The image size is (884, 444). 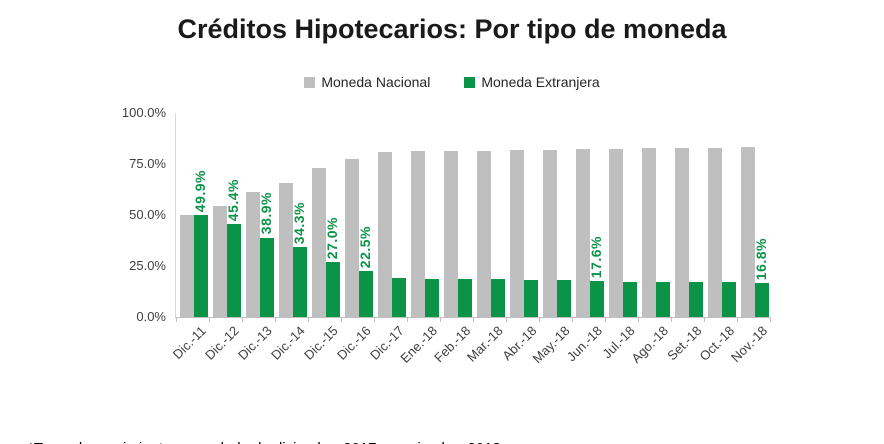 What do you see at coordinates (147, 265) in the screenshot?
I see `y-axis-label: 25.0%` at bounding box center [147, 265].